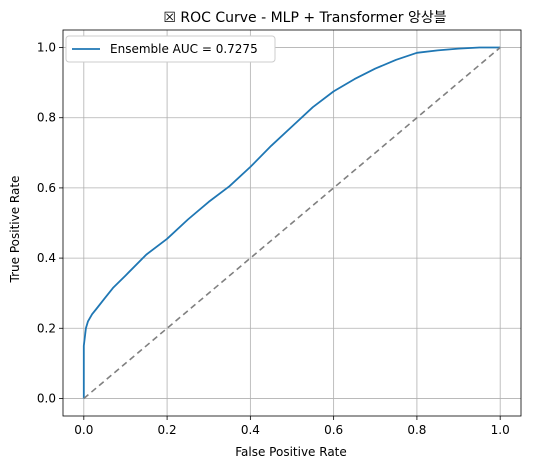 This screenshot has width=534, height=467. Describe the element at coordinates (184, 49) in the screenshot. I see `legend-entry-label: Ensemble AUC = 0.7275` at that location.